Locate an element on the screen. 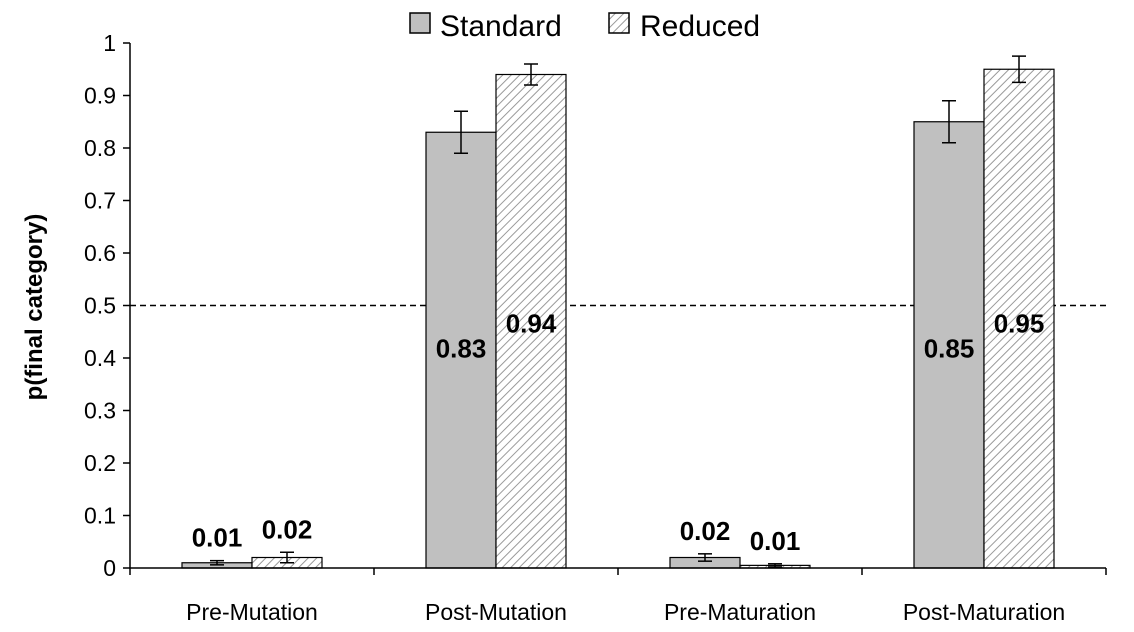  x-category-label: Pre-Mutation is located at coordinates (252, 612).